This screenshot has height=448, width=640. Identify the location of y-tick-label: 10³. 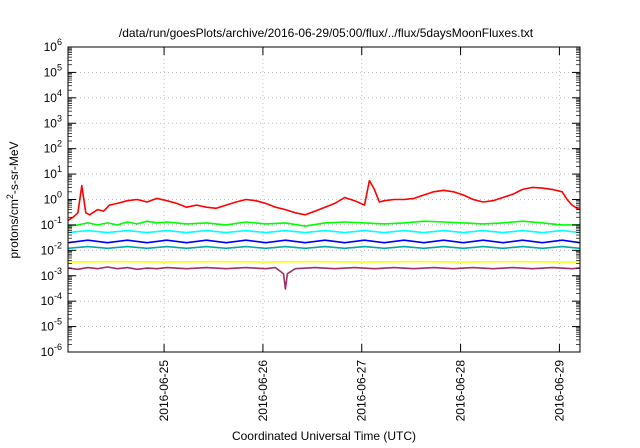
(53, 121).